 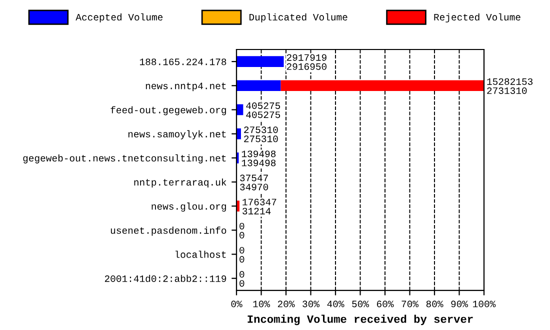 I want to click on x-tick-label: 60%, so click(x=385, y=304).